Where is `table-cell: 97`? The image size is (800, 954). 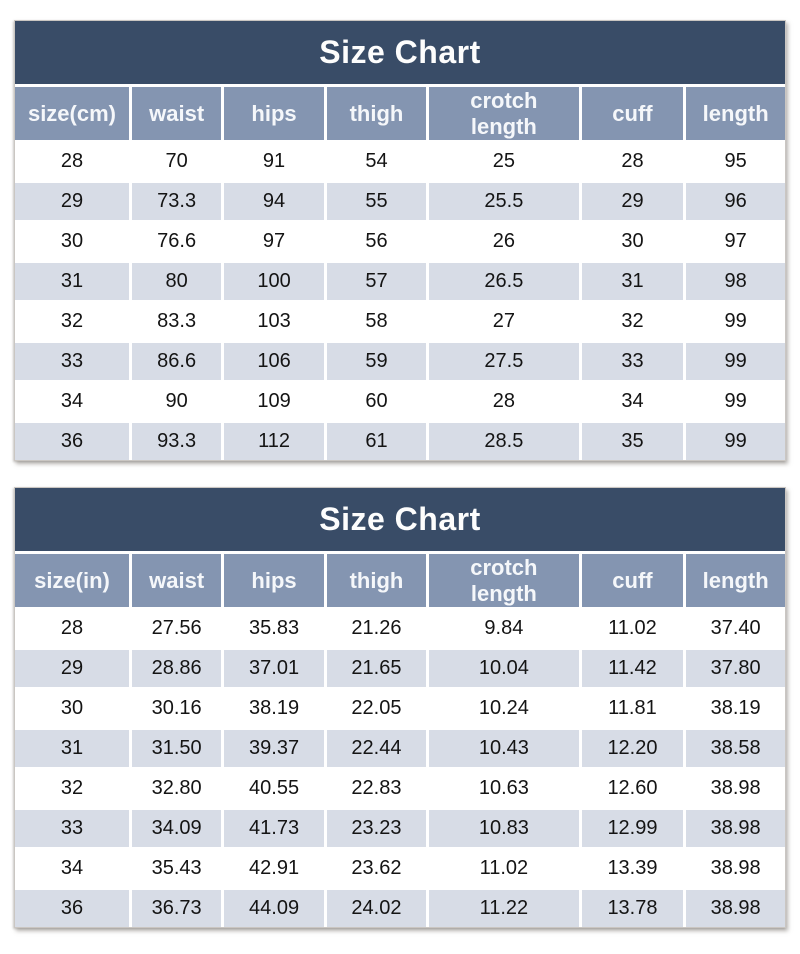 table-cell: 97 is located at coordinates (272, 240).